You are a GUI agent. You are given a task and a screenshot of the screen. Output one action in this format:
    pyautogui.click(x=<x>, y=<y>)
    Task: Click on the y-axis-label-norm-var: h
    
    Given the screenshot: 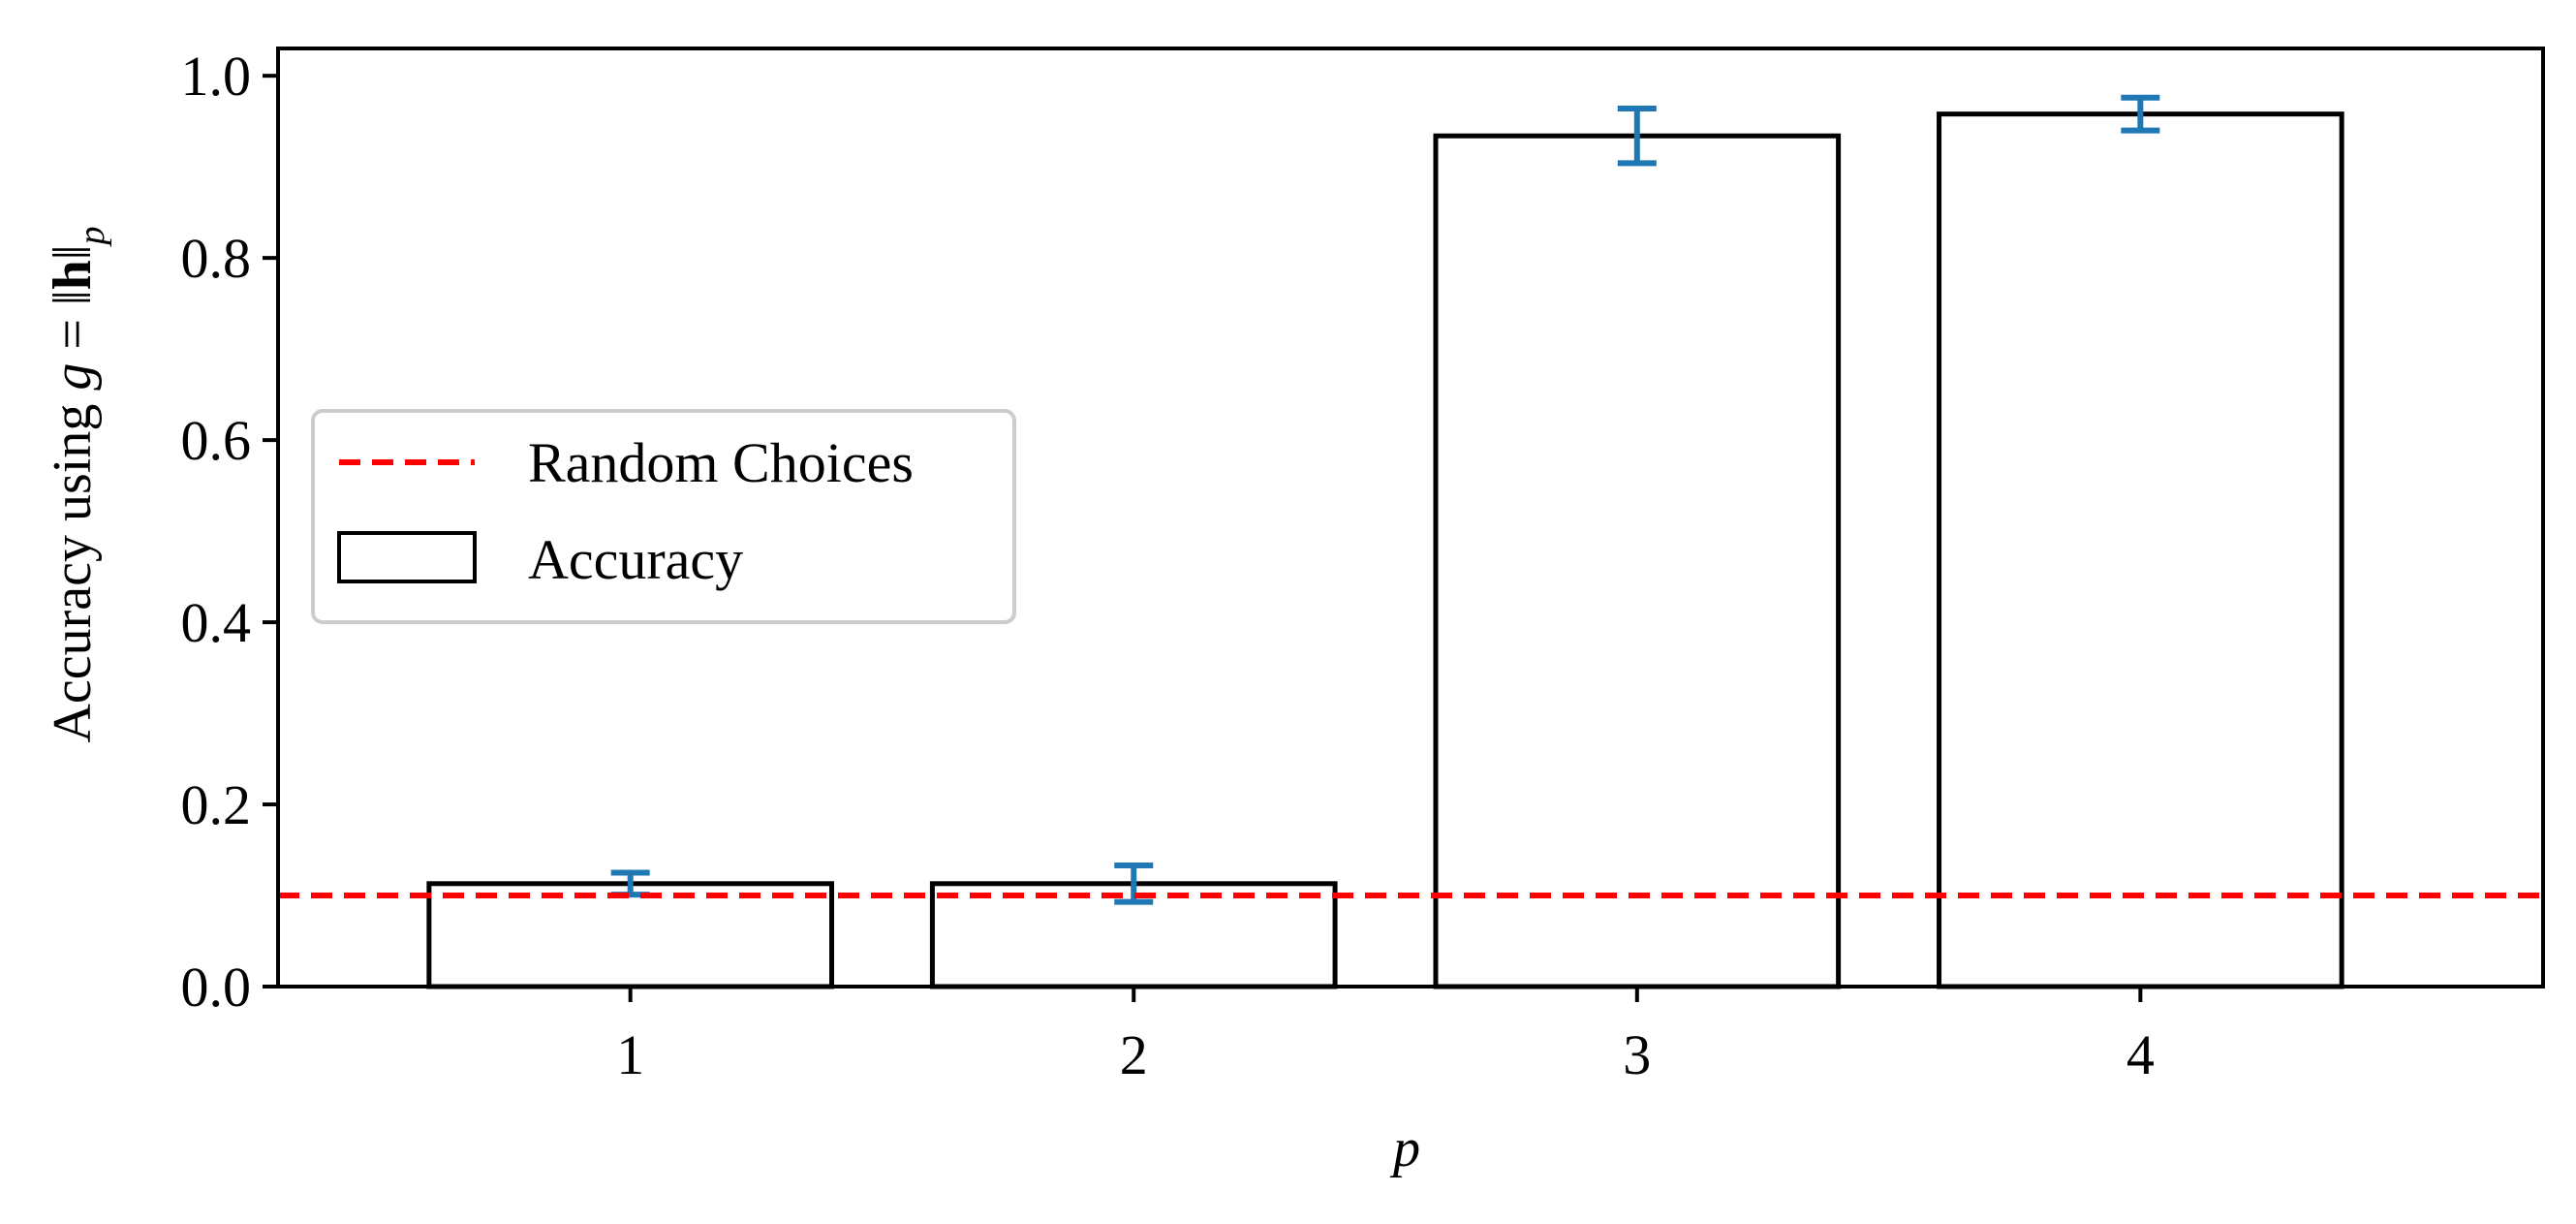 What is the action you would take?
    pyautogui.click(x=73, y=275)
    